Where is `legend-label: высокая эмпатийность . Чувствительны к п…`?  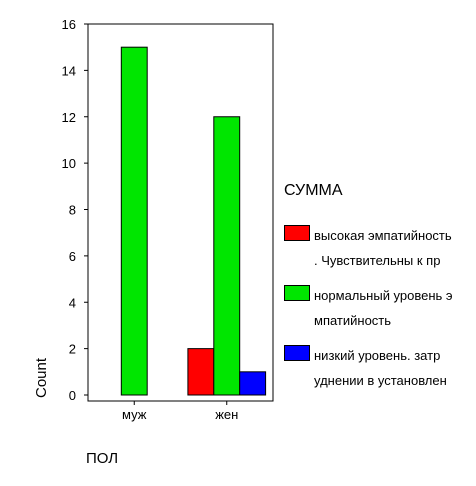
legend-label: высокая эмпатийность . Чувствительны к п… is located at coordinates (383, 248).